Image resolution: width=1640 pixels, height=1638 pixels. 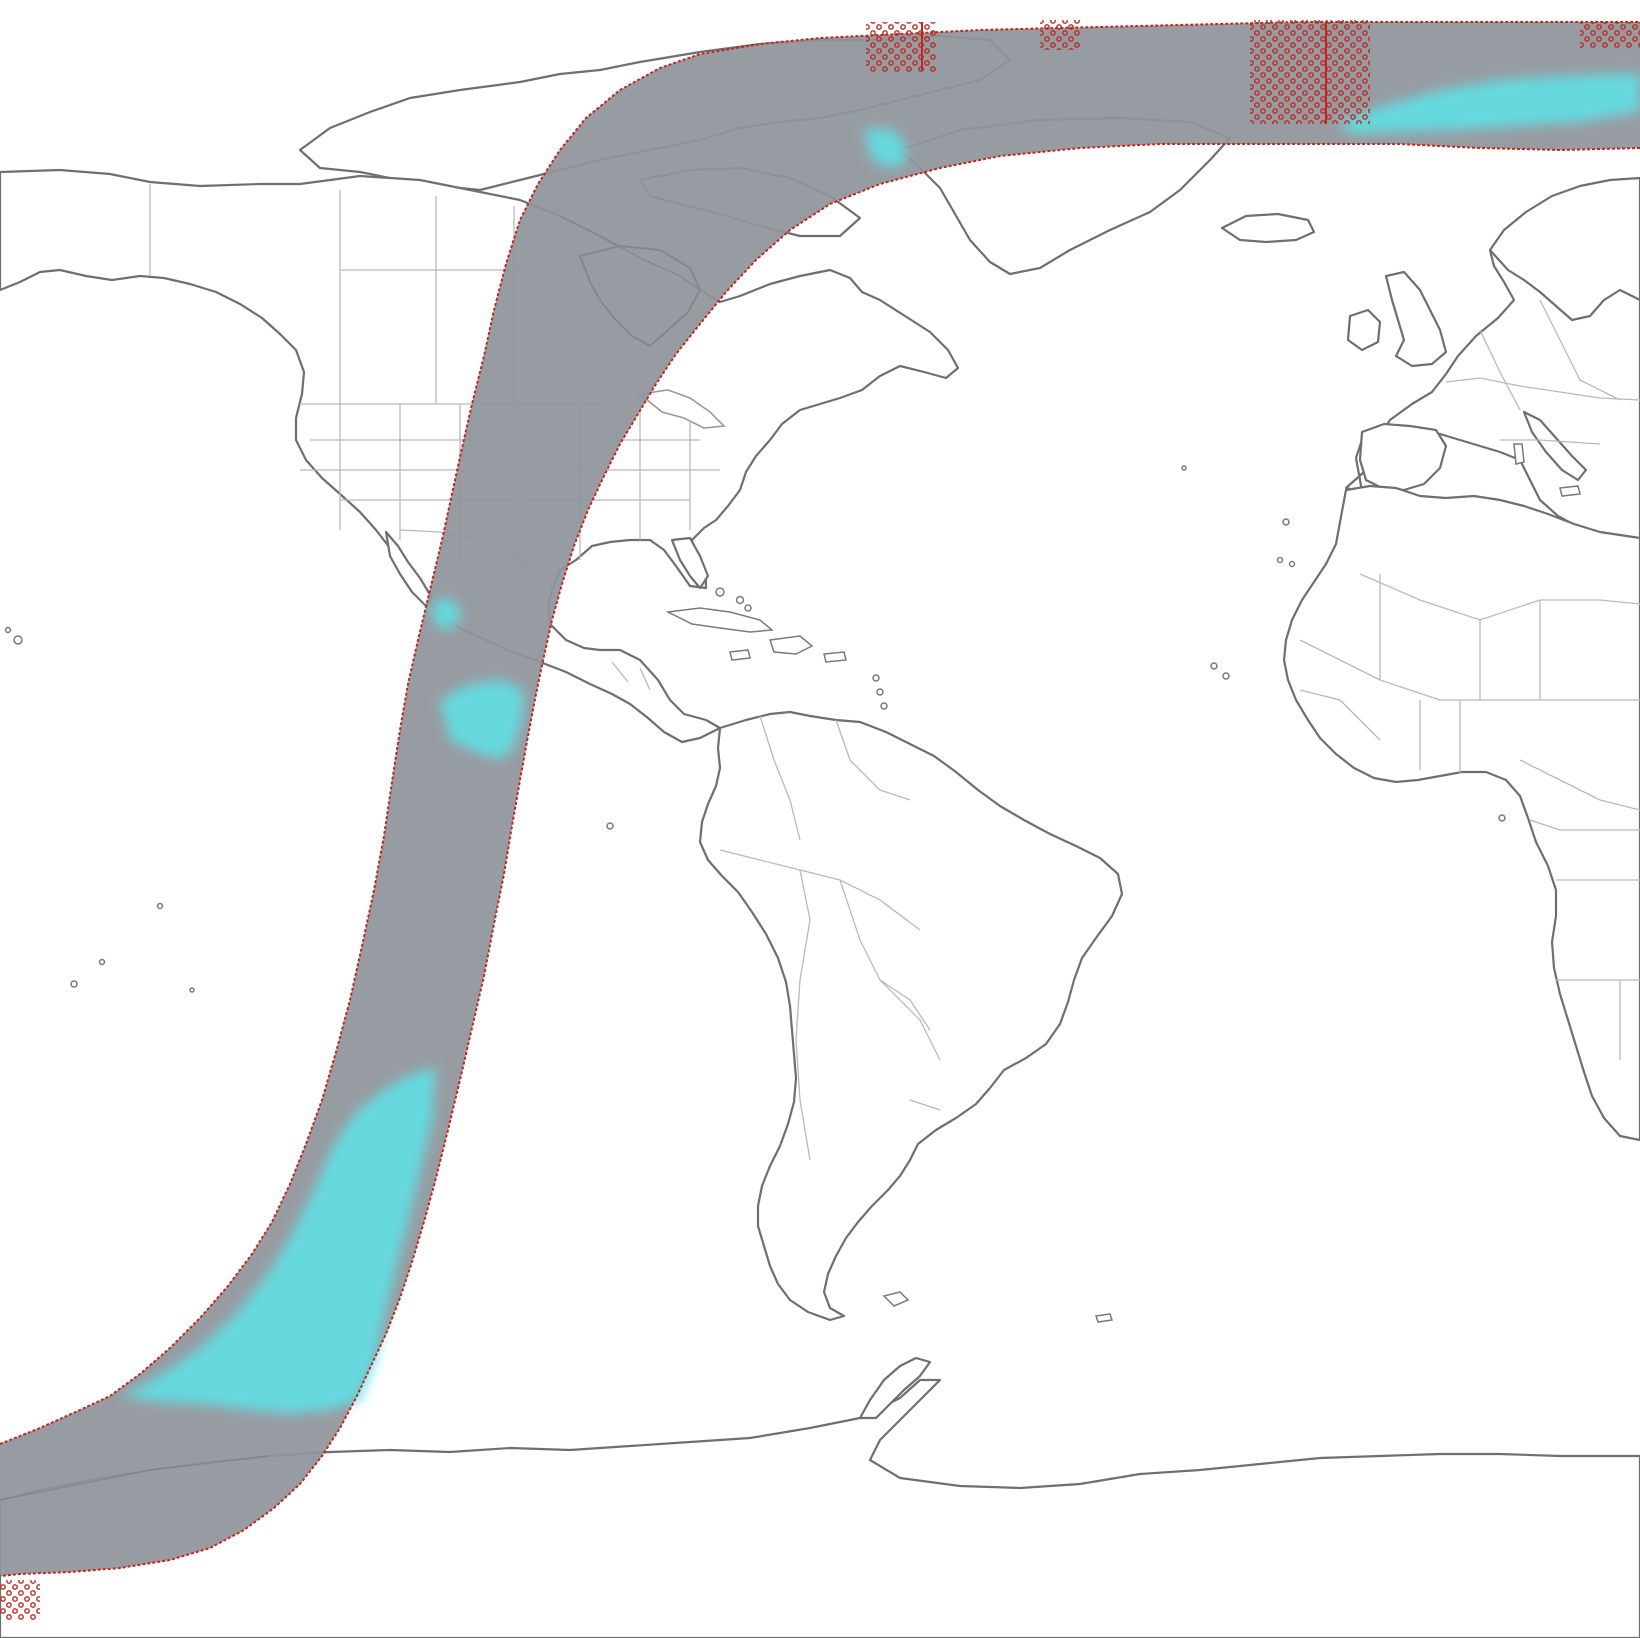 What do you see at coordinates (791, 645) in the screenshot?
I see `hispaniola` at bounding box center [791, 645].